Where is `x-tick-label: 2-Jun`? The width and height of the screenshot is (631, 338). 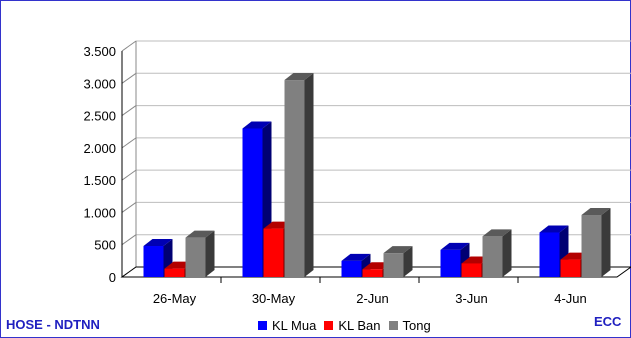 x-tick-label: 2-Jun is located at coordinates (372, 298).